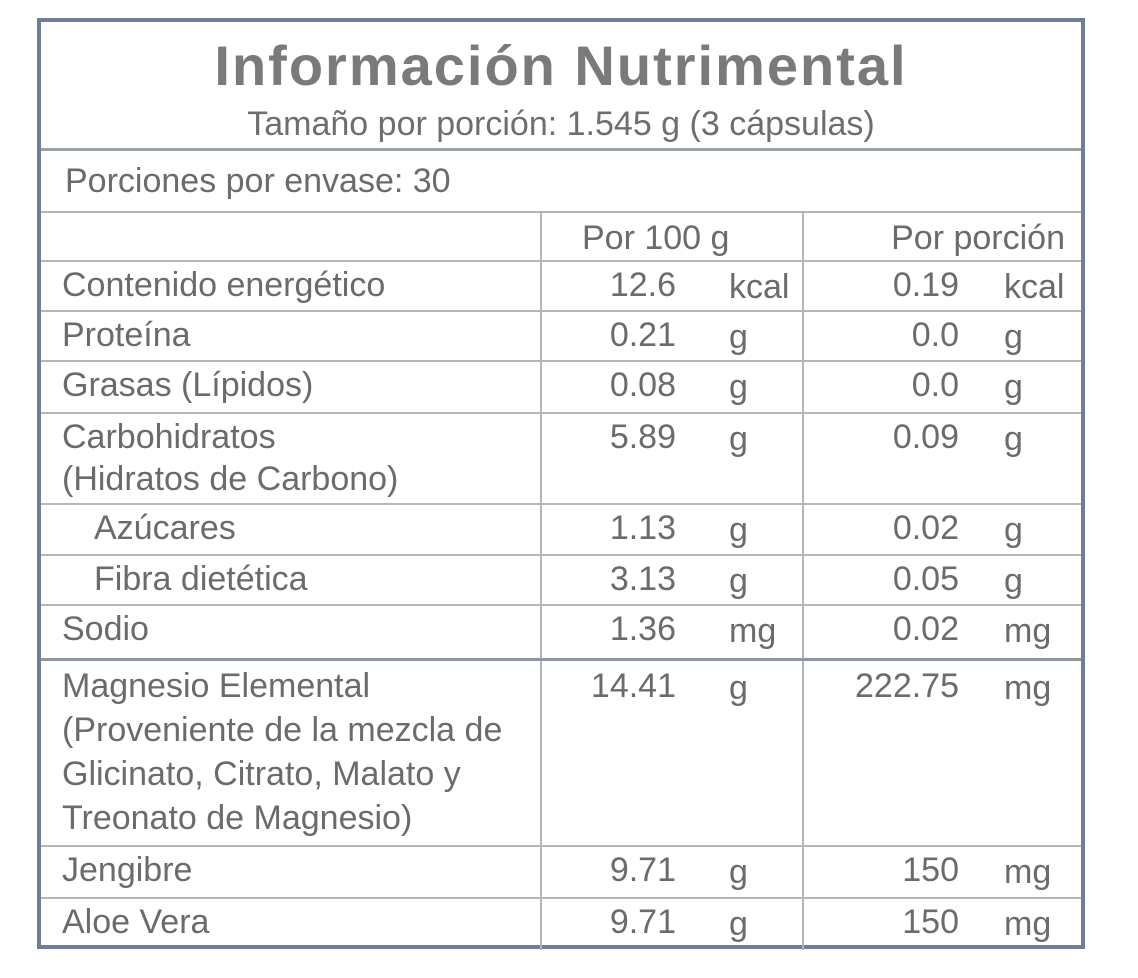 The width and height of the screenshot is (1138, 978). Describe the element at coordinates (230, 479) in the screenshot. I see `nutrient-name-line-2: (Hidratos de Carbono)` at that location.